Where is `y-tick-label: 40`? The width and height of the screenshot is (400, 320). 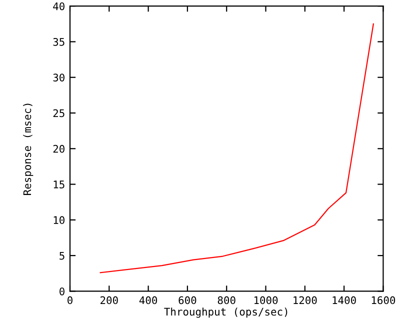 y-tick-label: 40 is located at coordinates (58, 6).